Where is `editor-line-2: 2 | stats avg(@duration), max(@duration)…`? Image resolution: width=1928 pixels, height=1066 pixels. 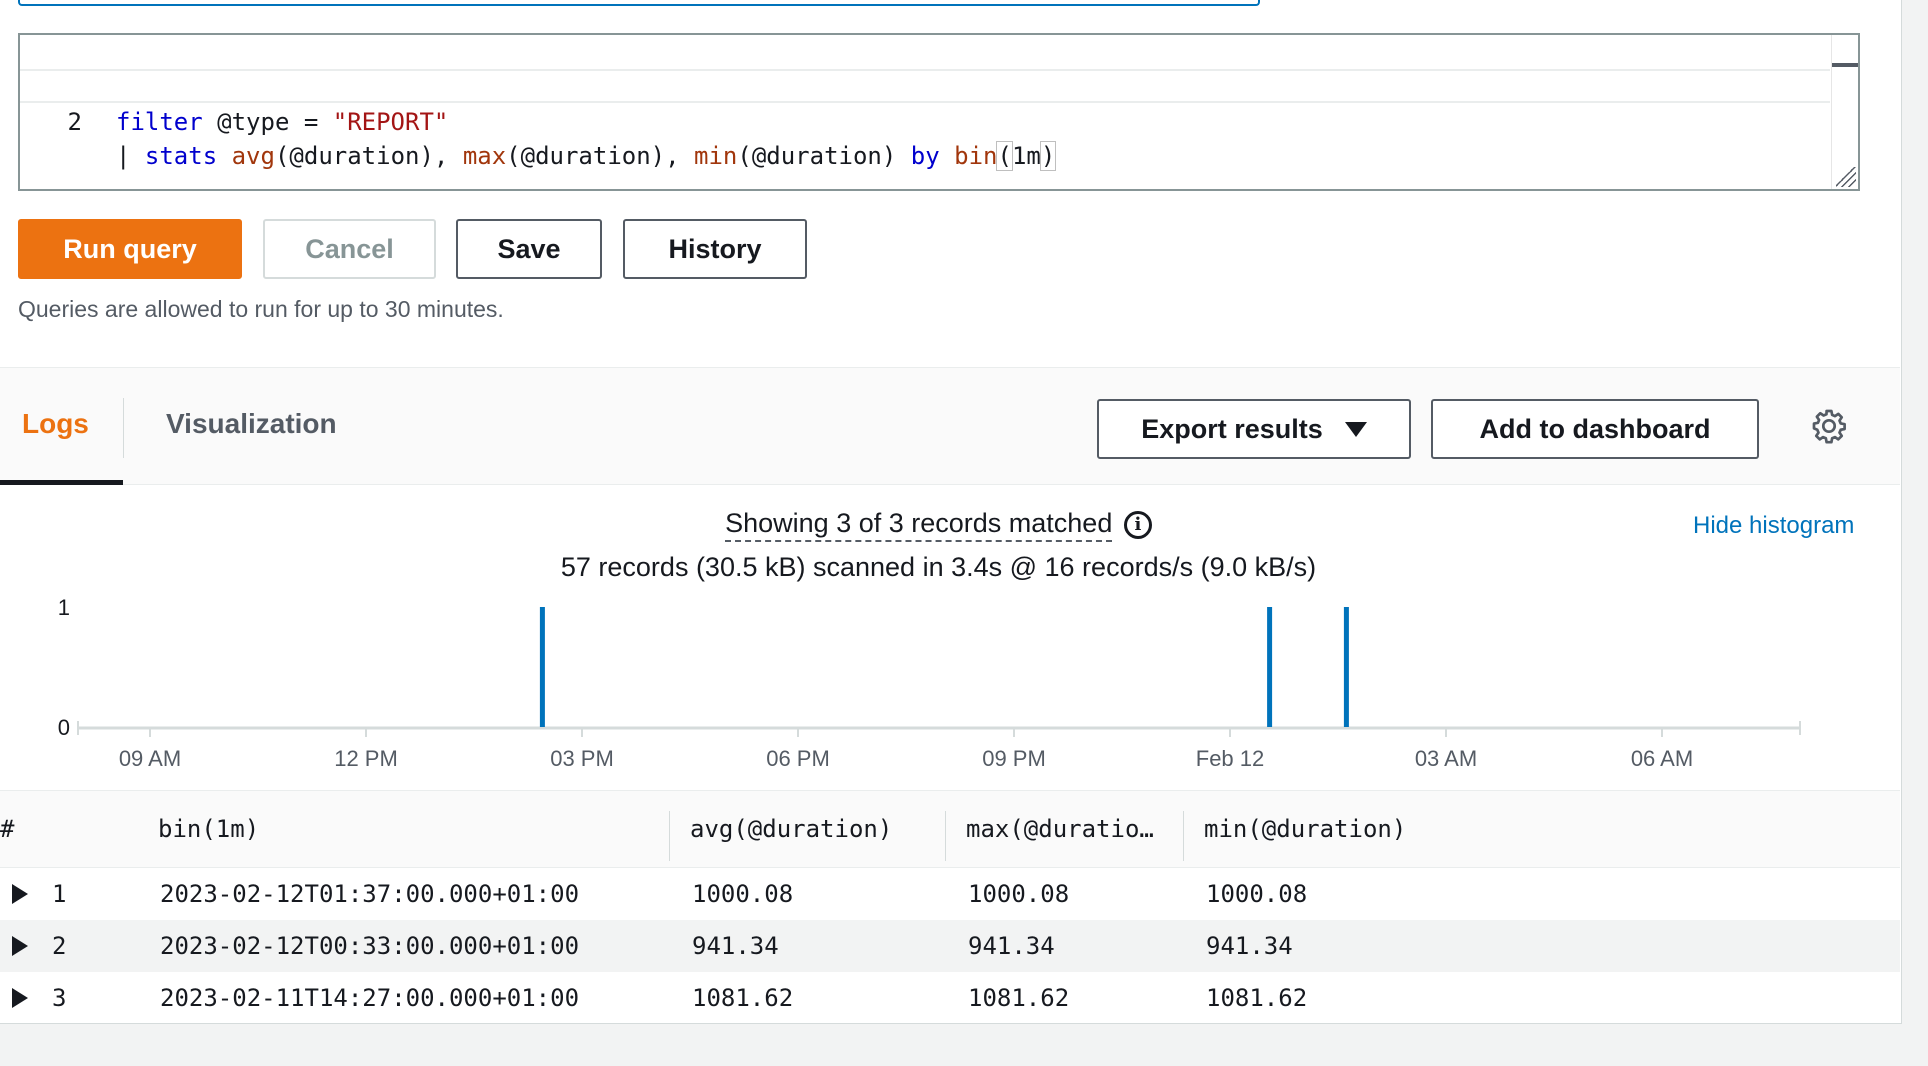
editor-line-2: 2 | stats avg(@duration), max(@duration)… is located at coordinates (925, 120).